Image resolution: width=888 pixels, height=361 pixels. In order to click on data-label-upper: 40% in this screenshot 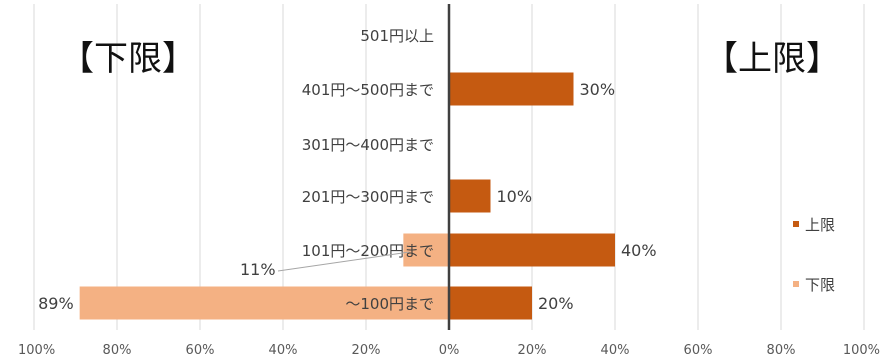, I will do `click(639, 250)`.